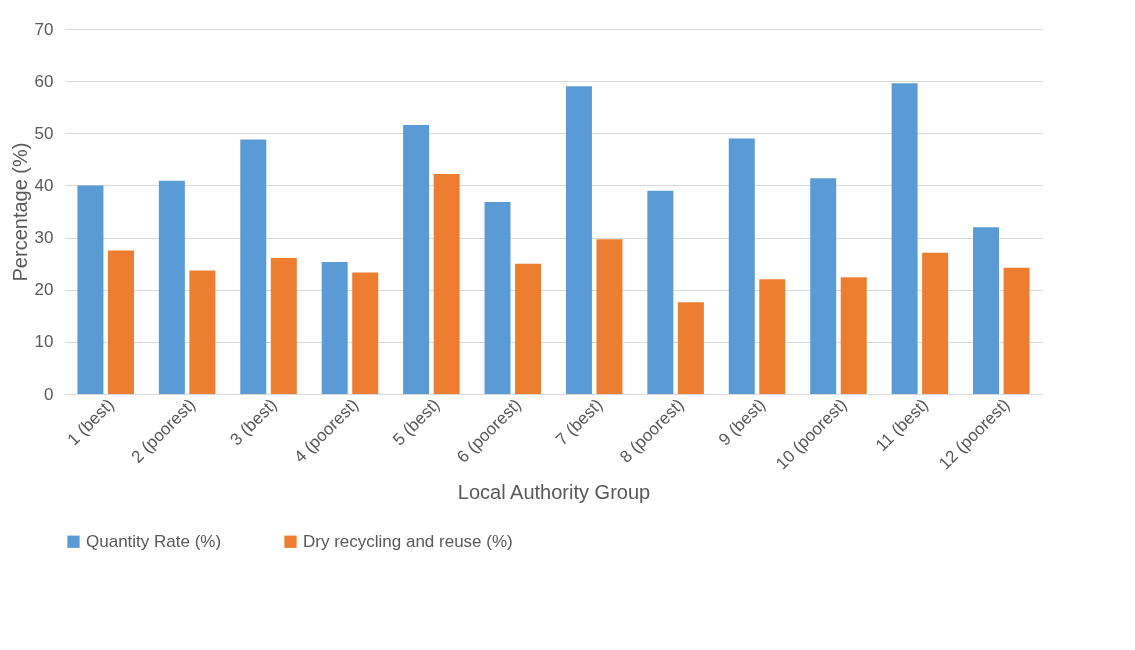 Image resolution: width=1135 pixels, height=650 pixels. Describe the element at coordinates (44, 238) in the screenshot. I see `y-tick-label: 30` at that location.